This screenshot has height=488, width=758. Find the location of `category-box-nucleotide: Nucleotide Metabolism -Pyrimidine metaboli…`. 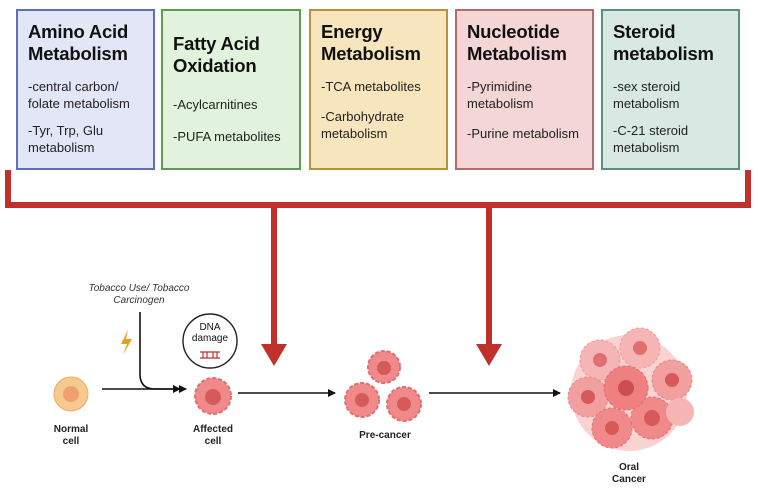

category-box-nucleotide: Nucleotide Metabolism -Pyrimidine metaboli… is located at coordinates (524, 89).